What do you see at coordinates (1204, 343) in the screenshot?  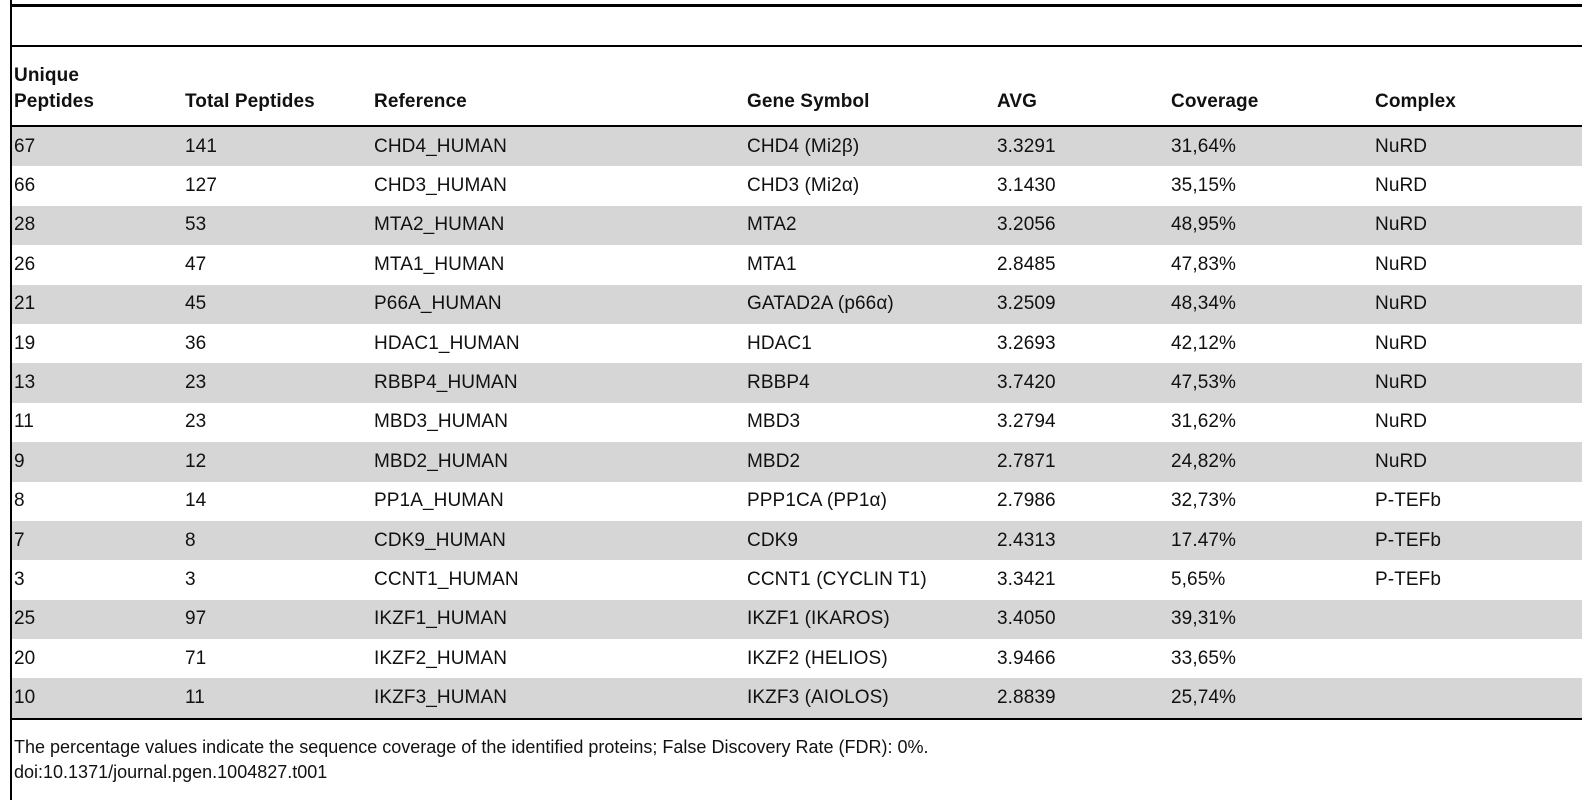 I see `cell-coverage: 42,12%` at bounding box center [1204, 343].